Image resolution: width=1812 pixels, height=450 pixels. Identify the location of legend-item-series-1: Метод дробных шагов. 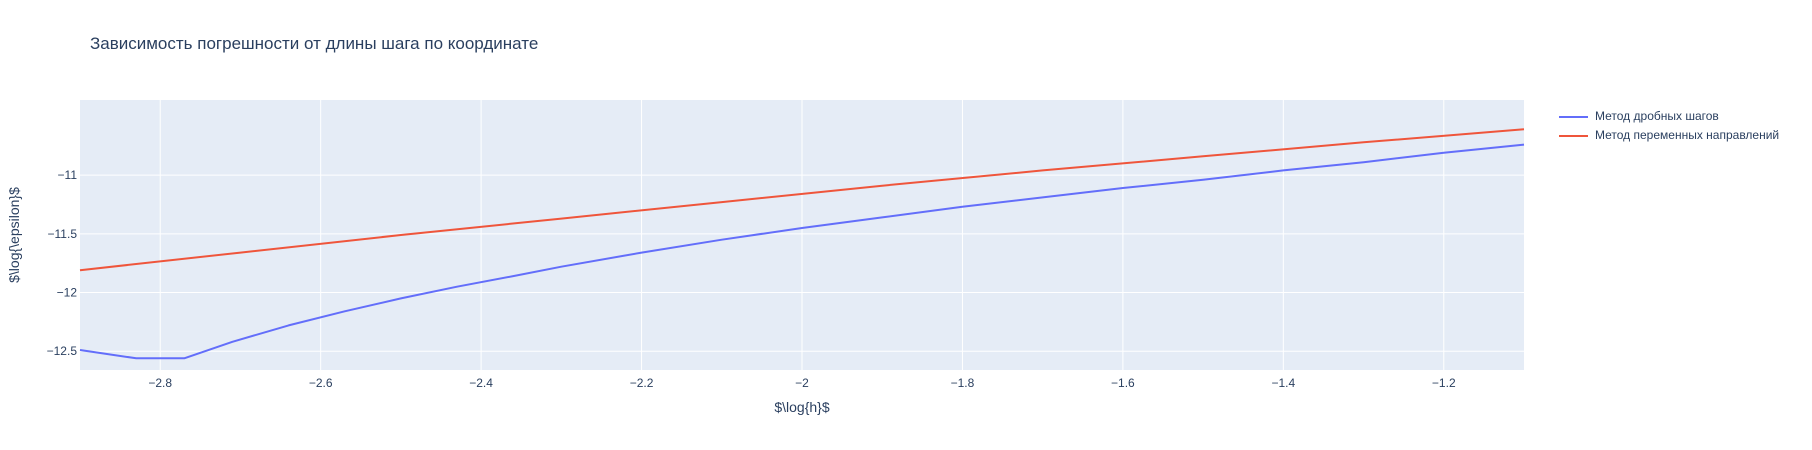
(1669, 116).